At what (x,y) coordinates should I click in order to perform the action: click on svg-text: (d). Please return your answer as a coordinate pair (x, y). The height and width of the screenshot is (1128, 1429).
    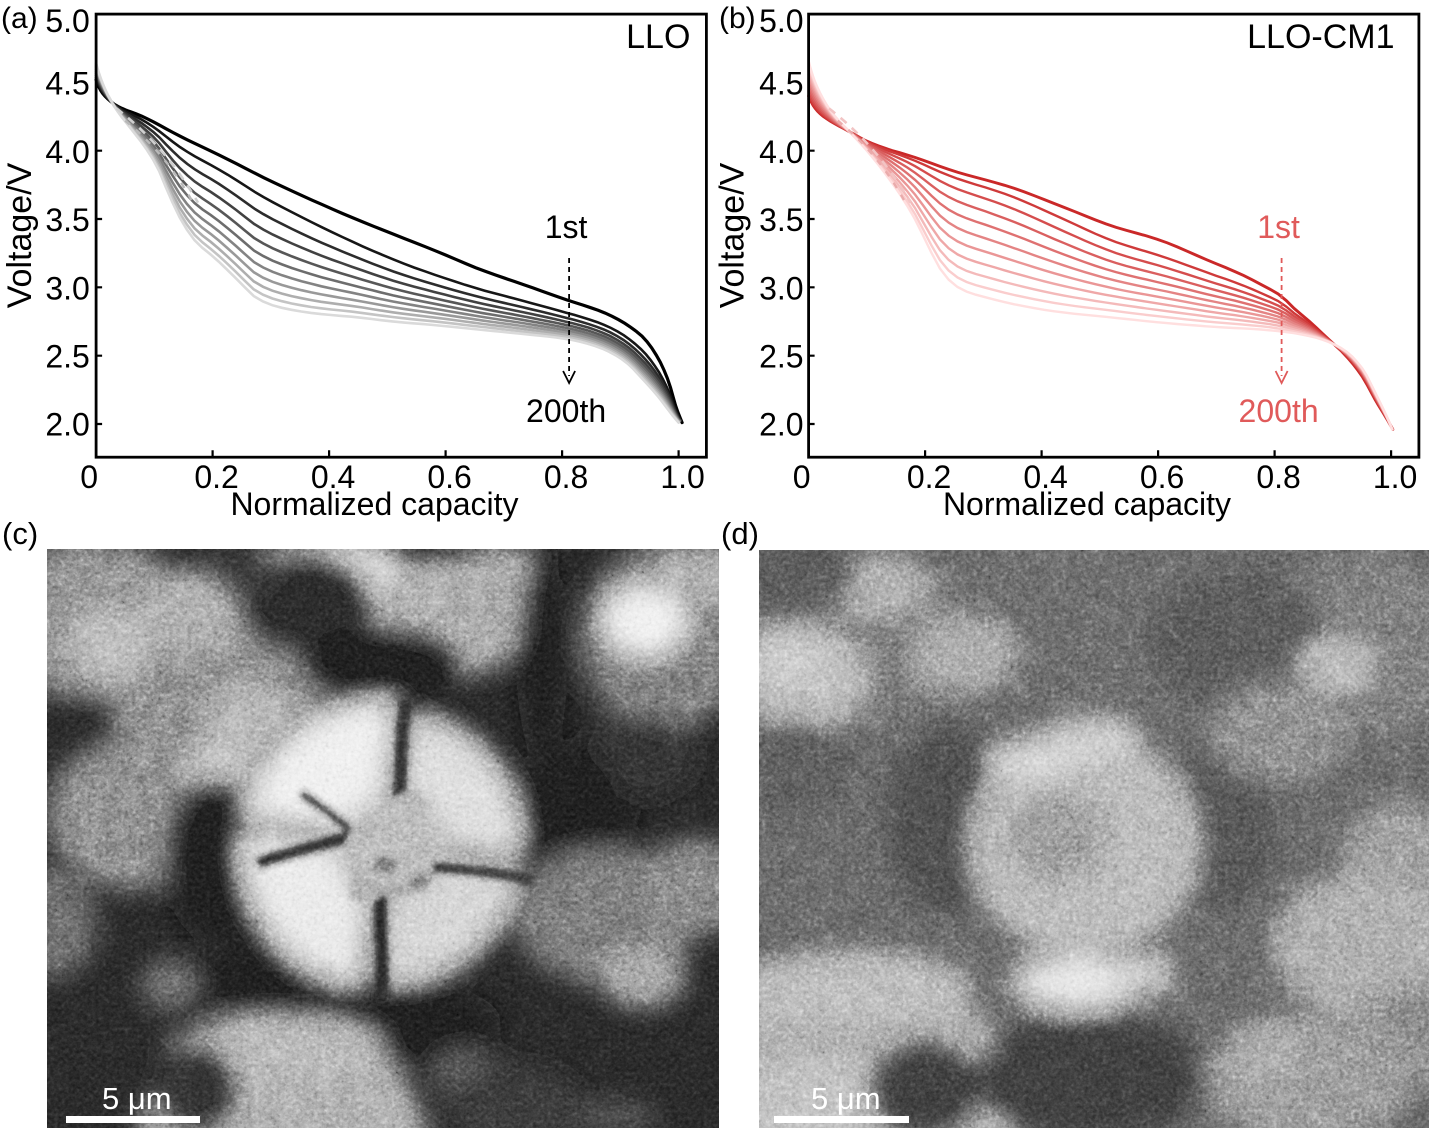
    Looking at the image, I should click on (740, 535).